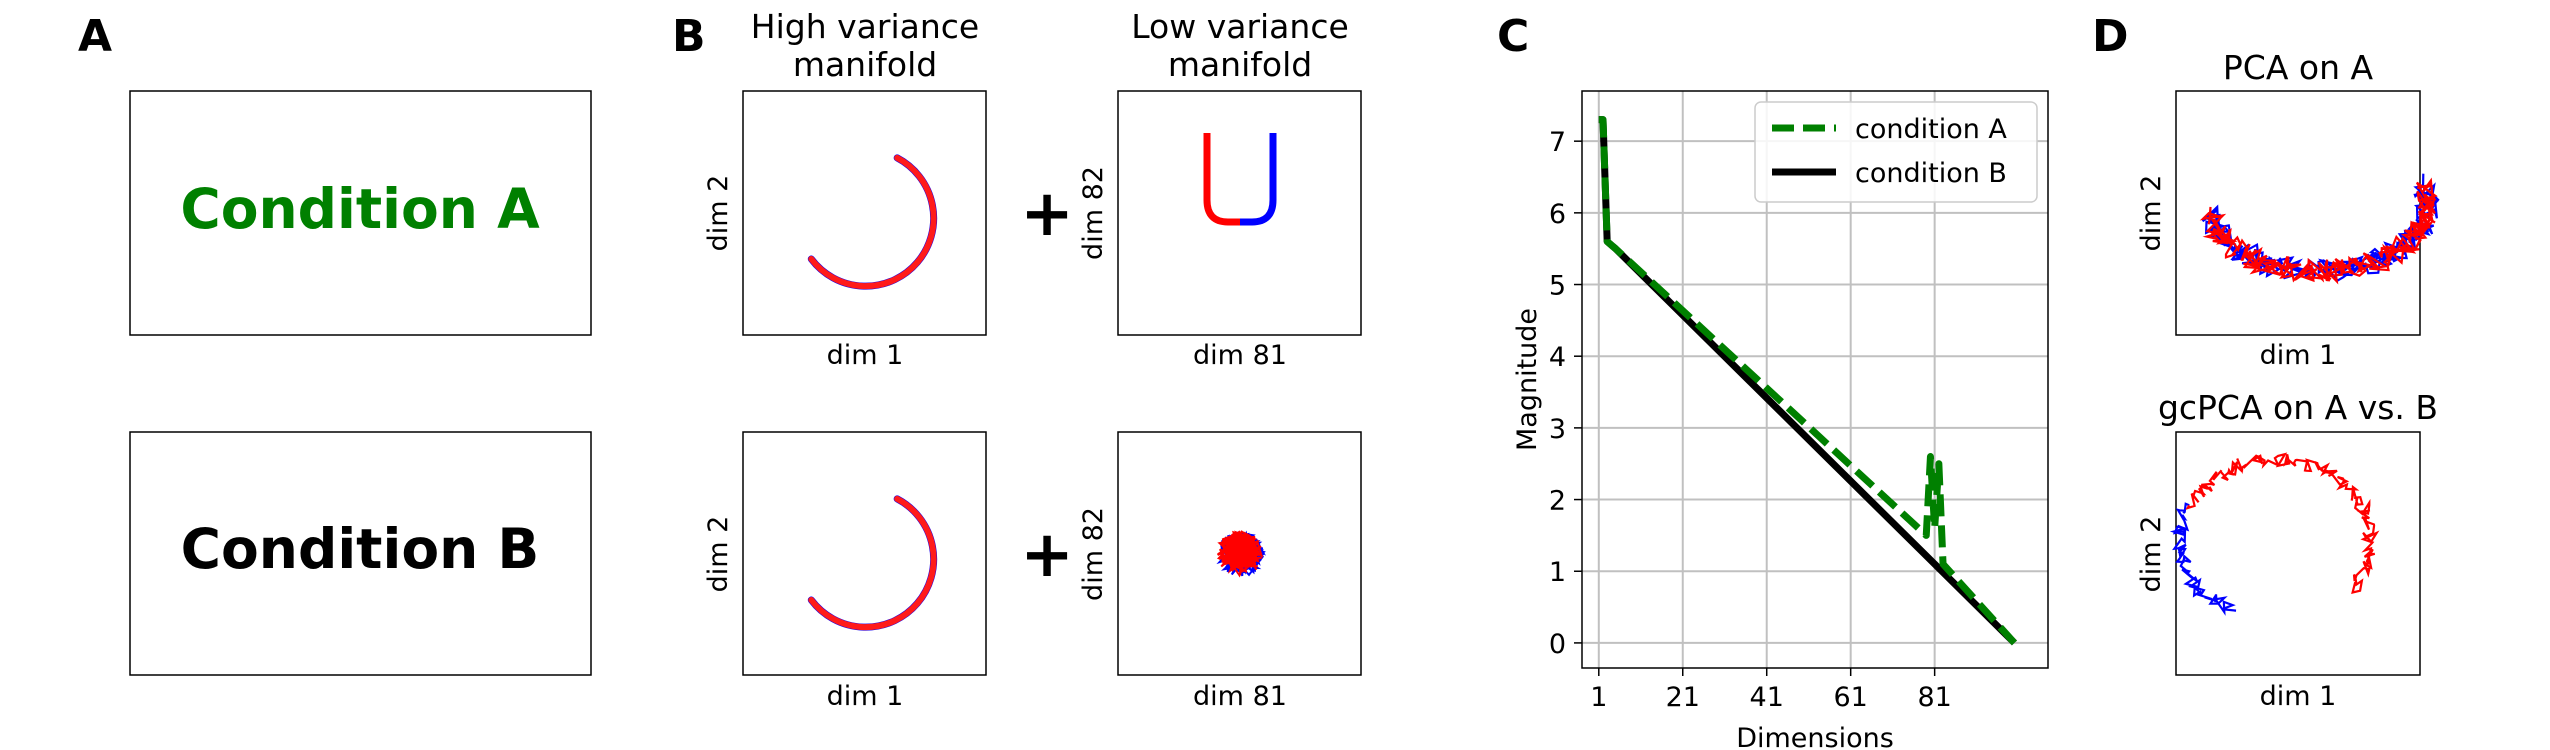 The image size is (2550, 750). Describe the element at coordinates (1683, 697) in the screenshot. I see `x-tick-label: 21` at that location.